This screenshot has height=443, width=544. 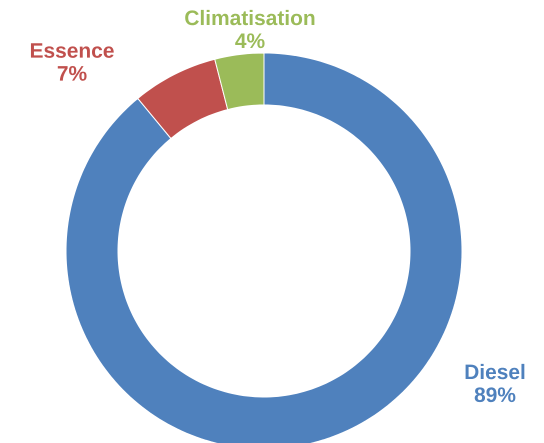 I want to click on slice-label: Climatisation, so click(x=249, y=18).